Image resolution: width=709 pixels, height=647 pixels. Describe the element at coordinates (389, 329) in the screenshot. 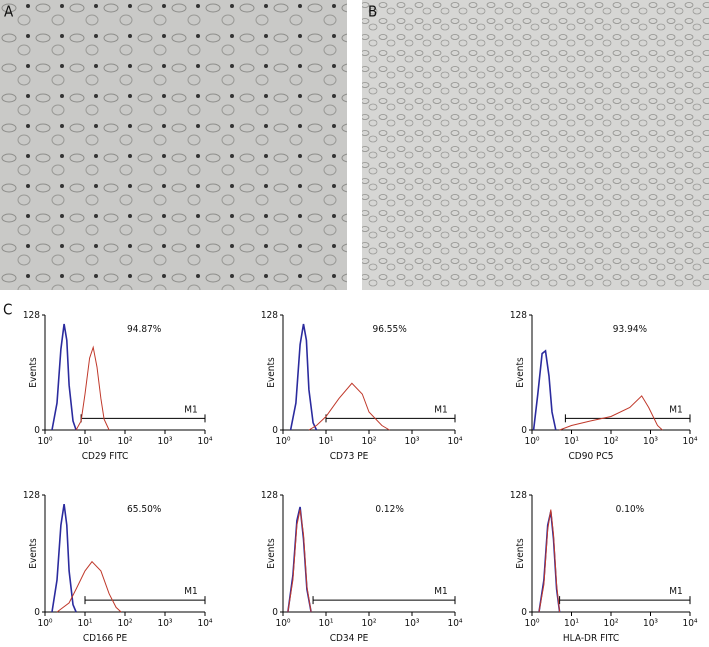

I see `annotation: 96.55%` at that location.